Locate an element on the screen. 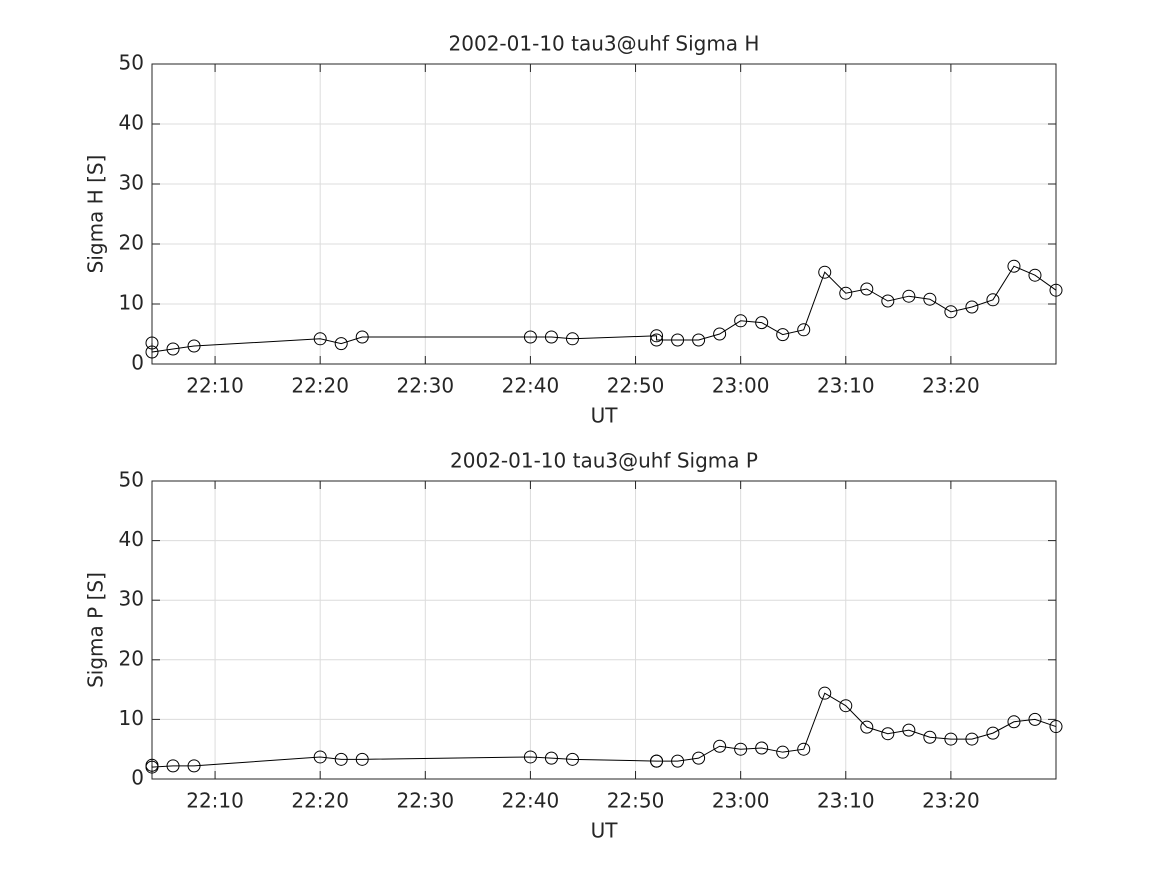  x-tick-label: 22:40 is located at coordinates (531, 386).